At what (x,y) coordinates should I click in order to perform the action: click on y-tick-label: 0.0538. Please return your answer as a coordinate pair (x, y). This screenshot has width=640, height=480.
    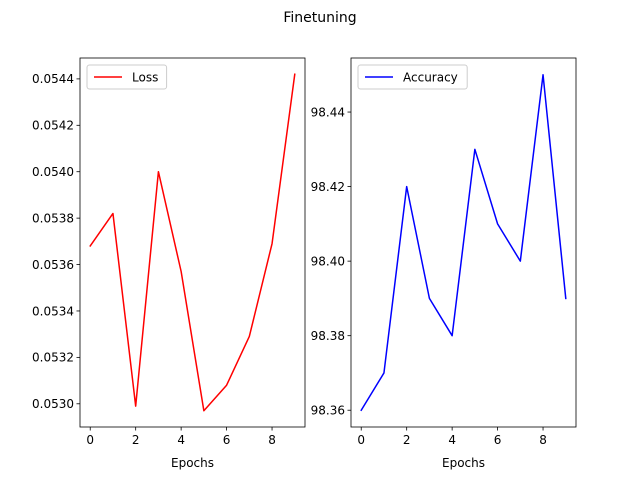
    Looking at the image, I should click on (53, 218).